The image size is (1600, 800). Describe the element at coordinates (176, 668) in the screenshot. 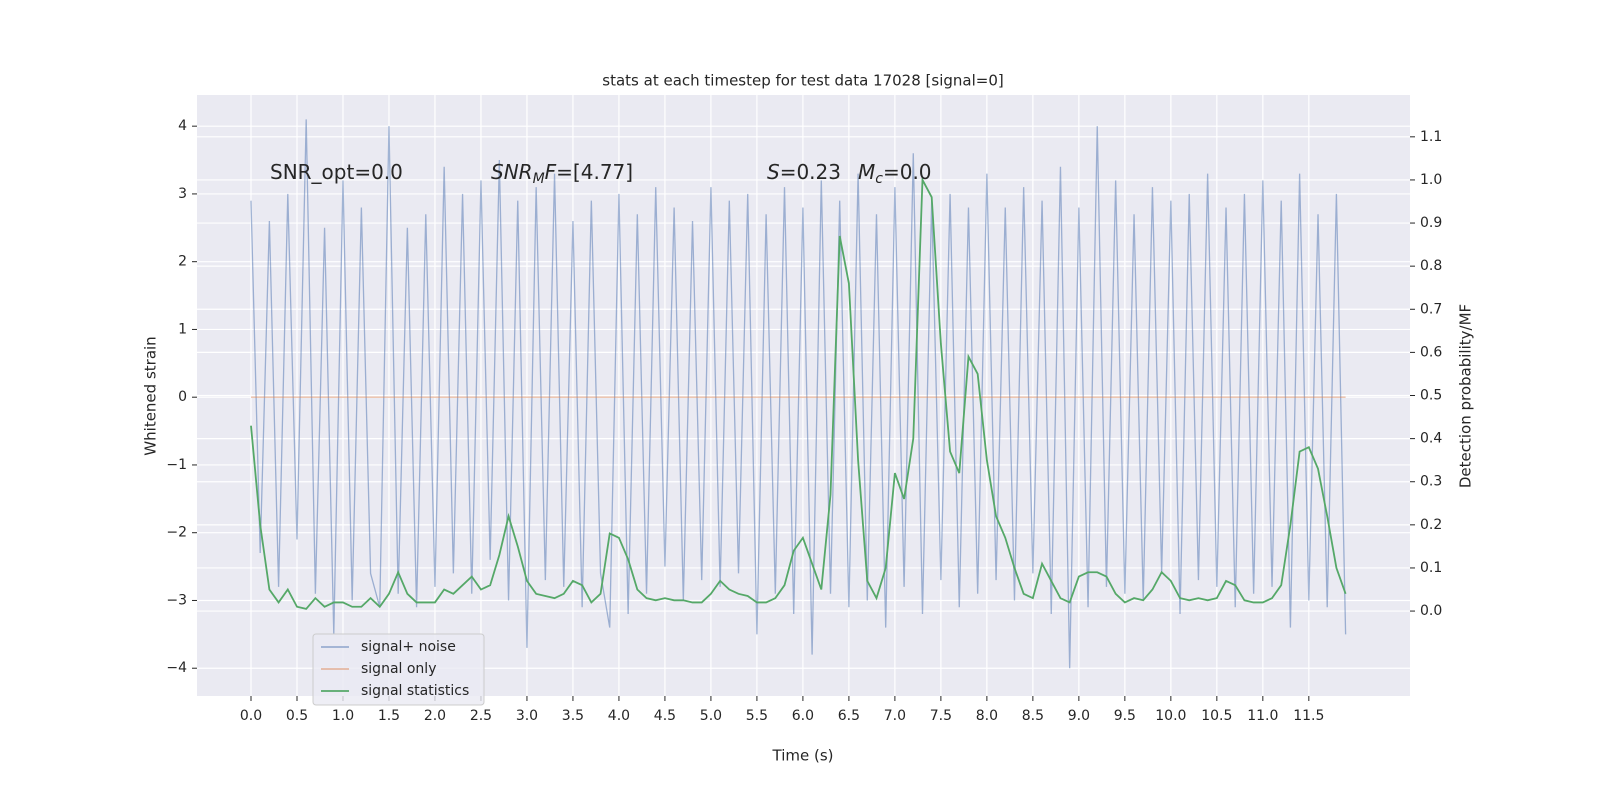

I see `y-tick-label: −4` at that location.